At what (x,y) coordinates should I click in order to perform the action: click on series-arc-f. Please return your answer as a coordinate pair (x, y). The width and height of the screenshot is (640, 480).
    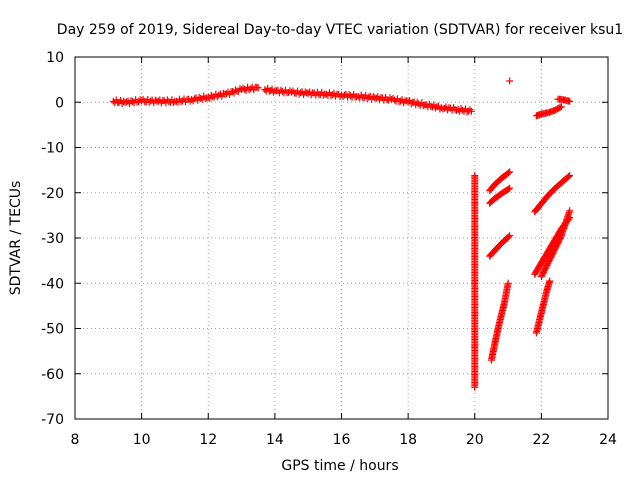
    Looking at the image, I should click on (564, 100).